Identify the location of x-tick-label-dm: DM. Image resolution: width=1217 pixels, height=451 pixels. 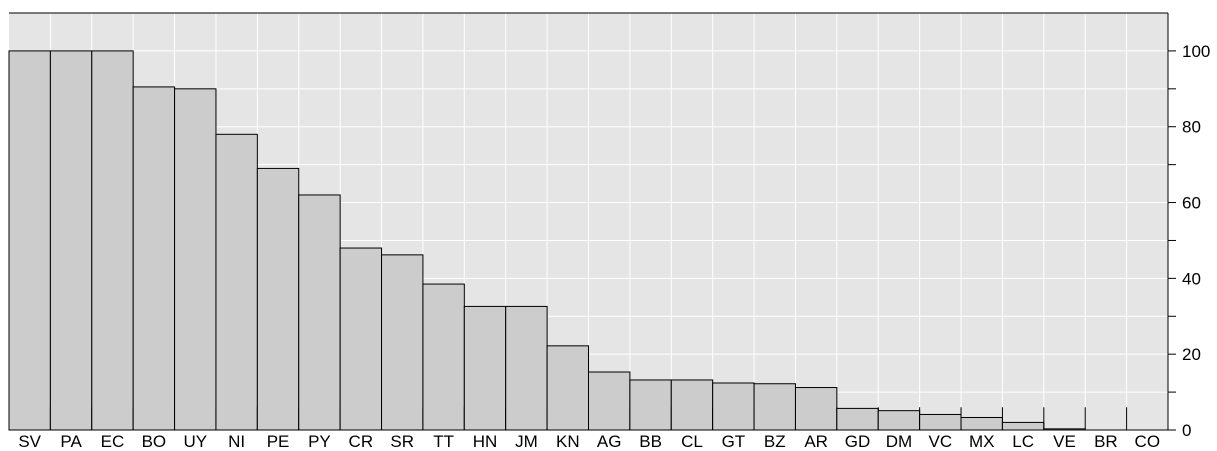
(899, 441).